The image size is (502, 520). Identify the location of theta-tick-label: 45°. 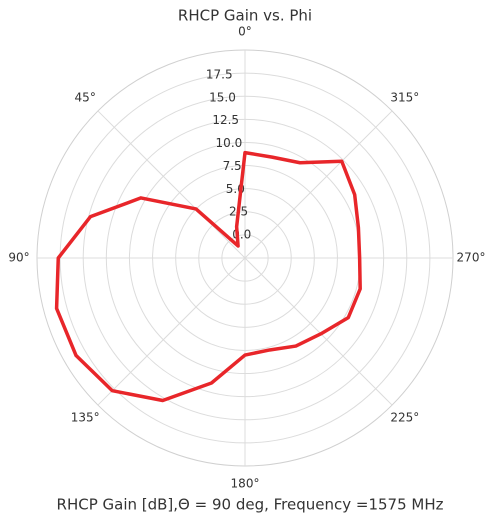
(85, 98).